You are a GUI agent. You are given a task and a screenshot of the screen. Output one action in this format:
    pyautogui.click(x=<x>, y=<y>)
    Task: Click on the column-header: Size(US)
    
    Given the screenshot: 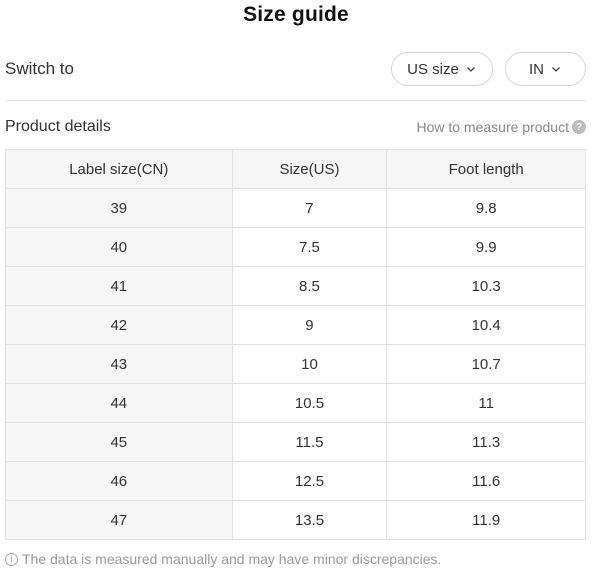 What is the action you would take?
    pyautogui.click(x=309, y=169)
    